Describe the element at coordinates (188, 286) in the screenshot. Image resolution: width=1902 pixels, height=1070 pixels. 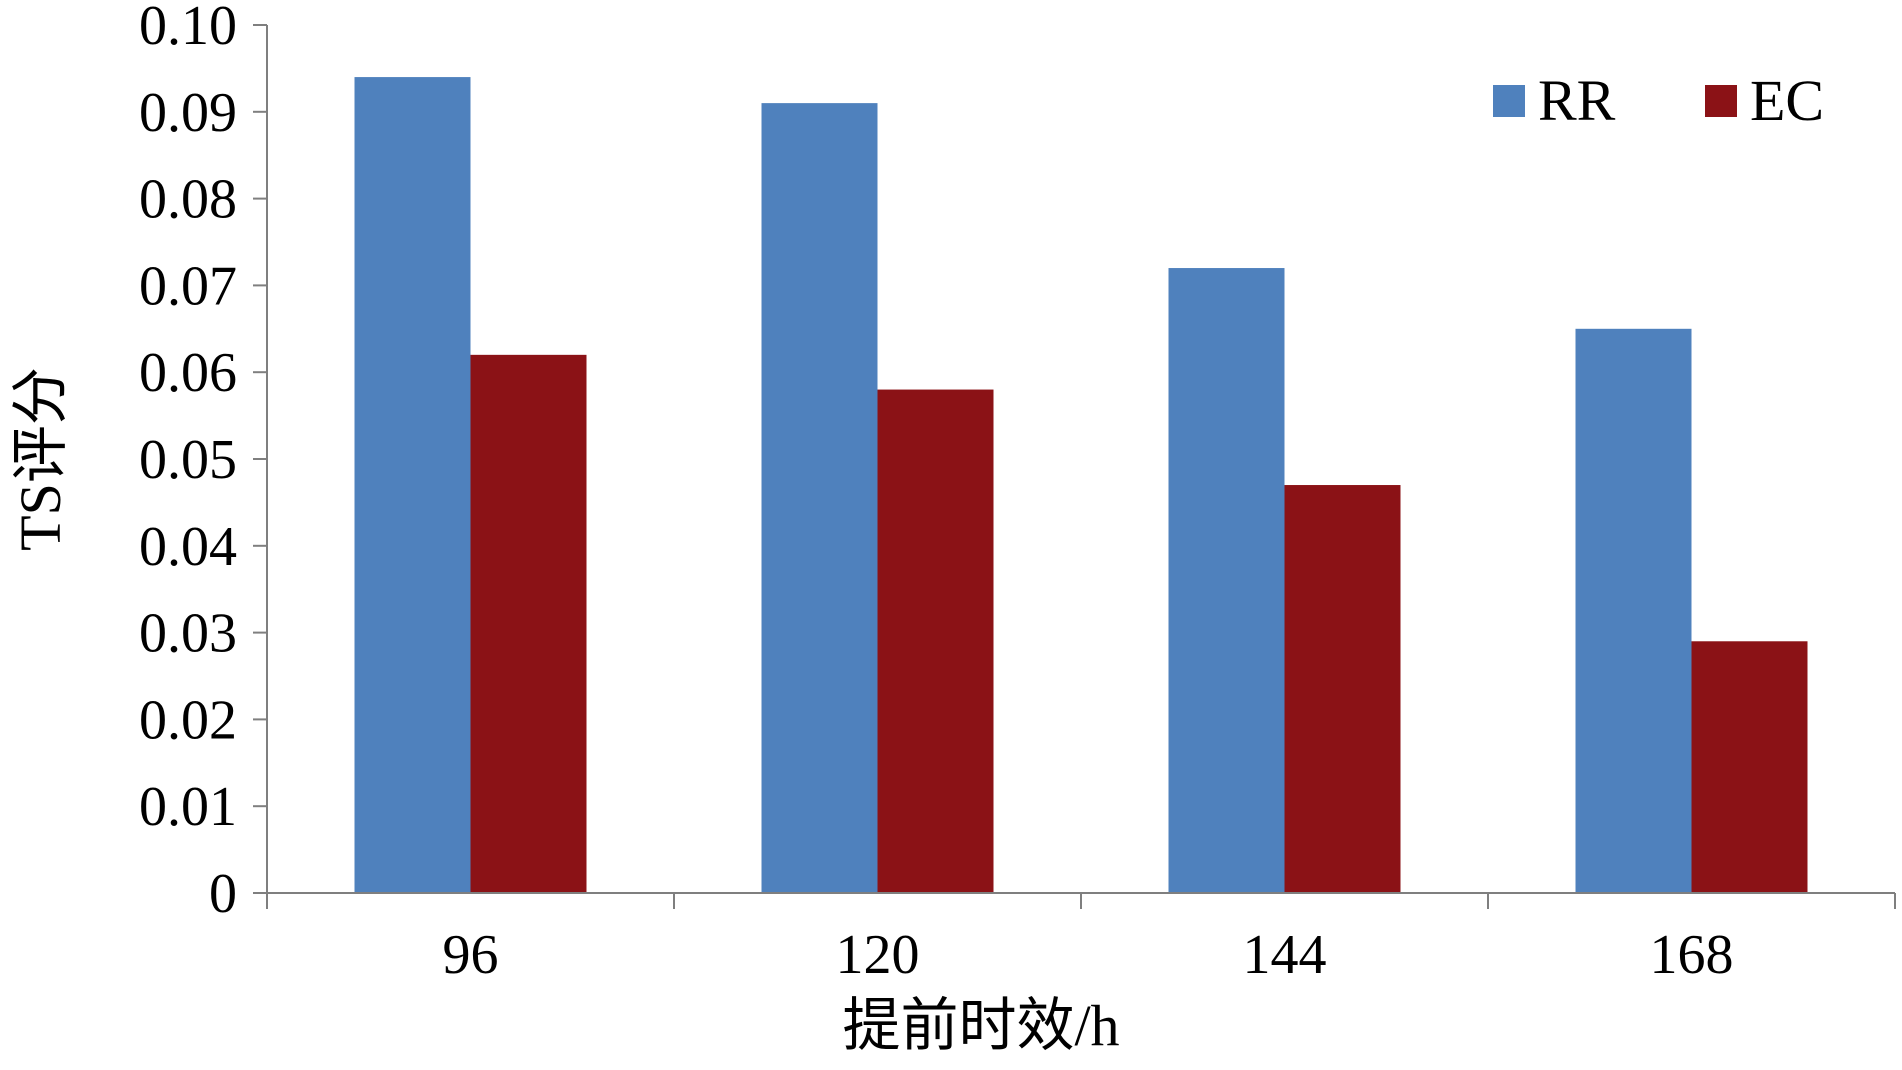
I see `y-tick-label: 0.07` at that location.